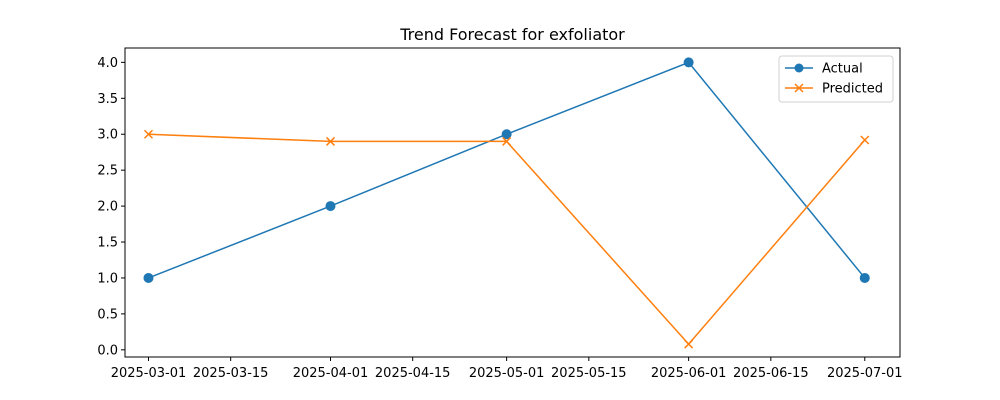 This screenshot has width=1000, height=400. Describe the element at coordinates (107, 314) in the screenshot. I see `y-tick-label: 0.5` at that location.